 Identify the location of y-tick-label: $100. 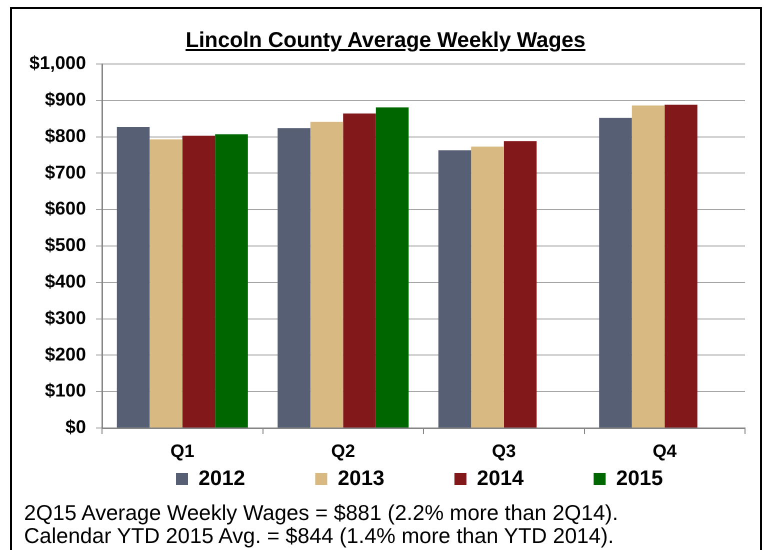
(65, 390).